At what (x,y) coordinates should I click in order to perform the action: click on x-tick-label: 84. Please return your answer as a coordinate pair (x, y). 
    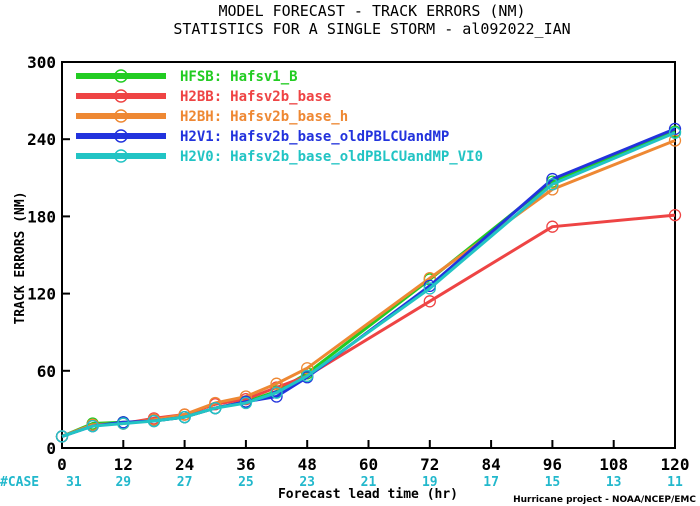
    Looking at the image, I should click on (490, 464).